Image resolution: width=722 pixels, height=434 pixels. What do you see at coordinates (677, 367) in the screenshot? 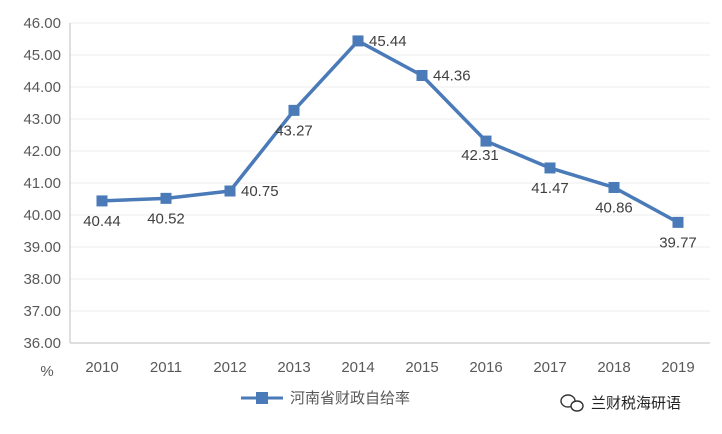
I see `x-tick-label: 2019` at bounding box center [677, 367].